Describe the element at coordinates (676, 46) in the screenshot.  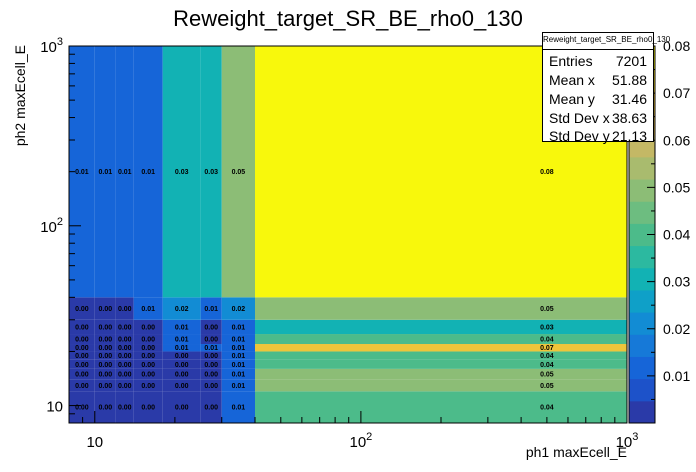
I see `color-scale-tick-label: 0.08` at that location.